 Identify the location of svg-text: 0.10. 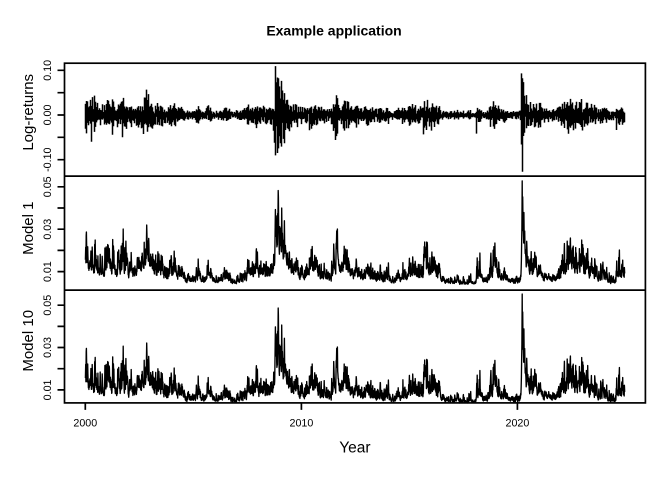
(48, 70).